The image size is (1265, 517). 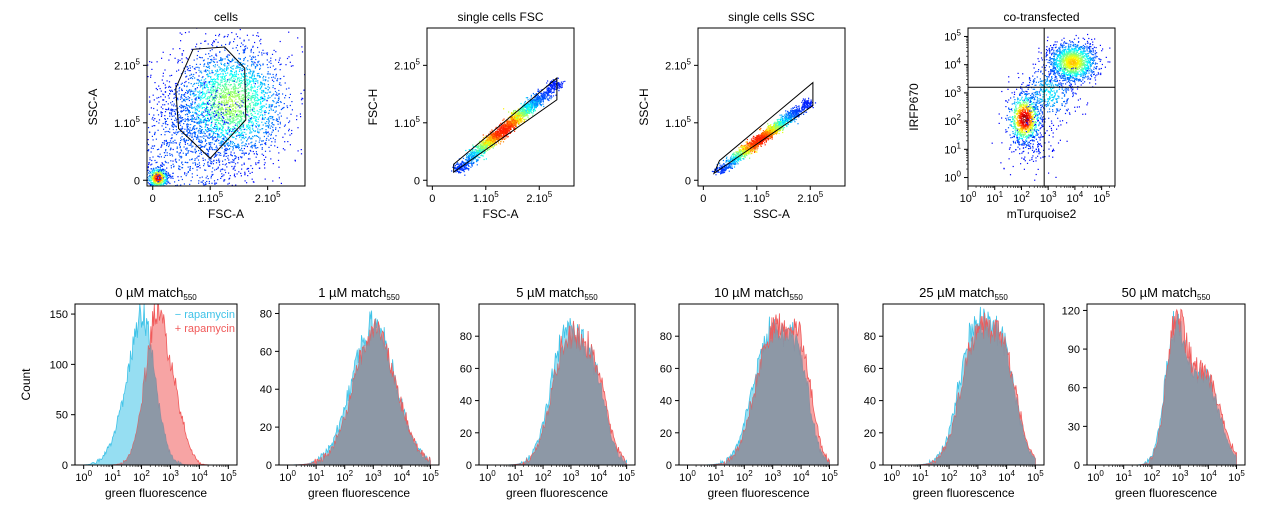 What do you see at coordinates (211, 103) in the screenshot?
I see `gate-polygon` at bounding box center [211, 103].